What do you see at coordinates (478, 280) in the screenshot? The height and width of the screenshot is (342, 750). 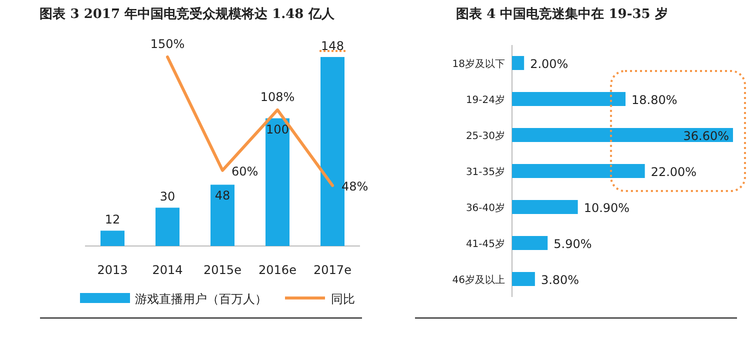 I see `y-tick-label: 46岁及以上` at bounding box center [478, 280].